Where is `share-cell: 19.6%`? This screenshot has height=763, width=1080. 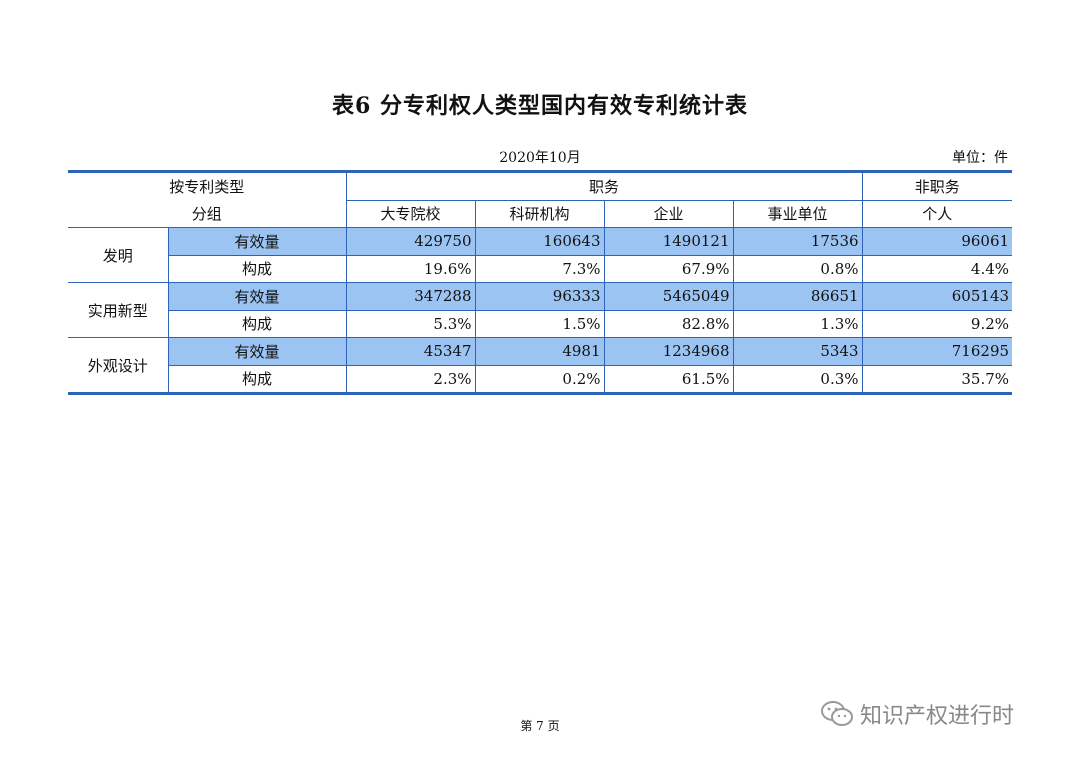 share-cell: 19.6% is located at coordinates (411, 269).